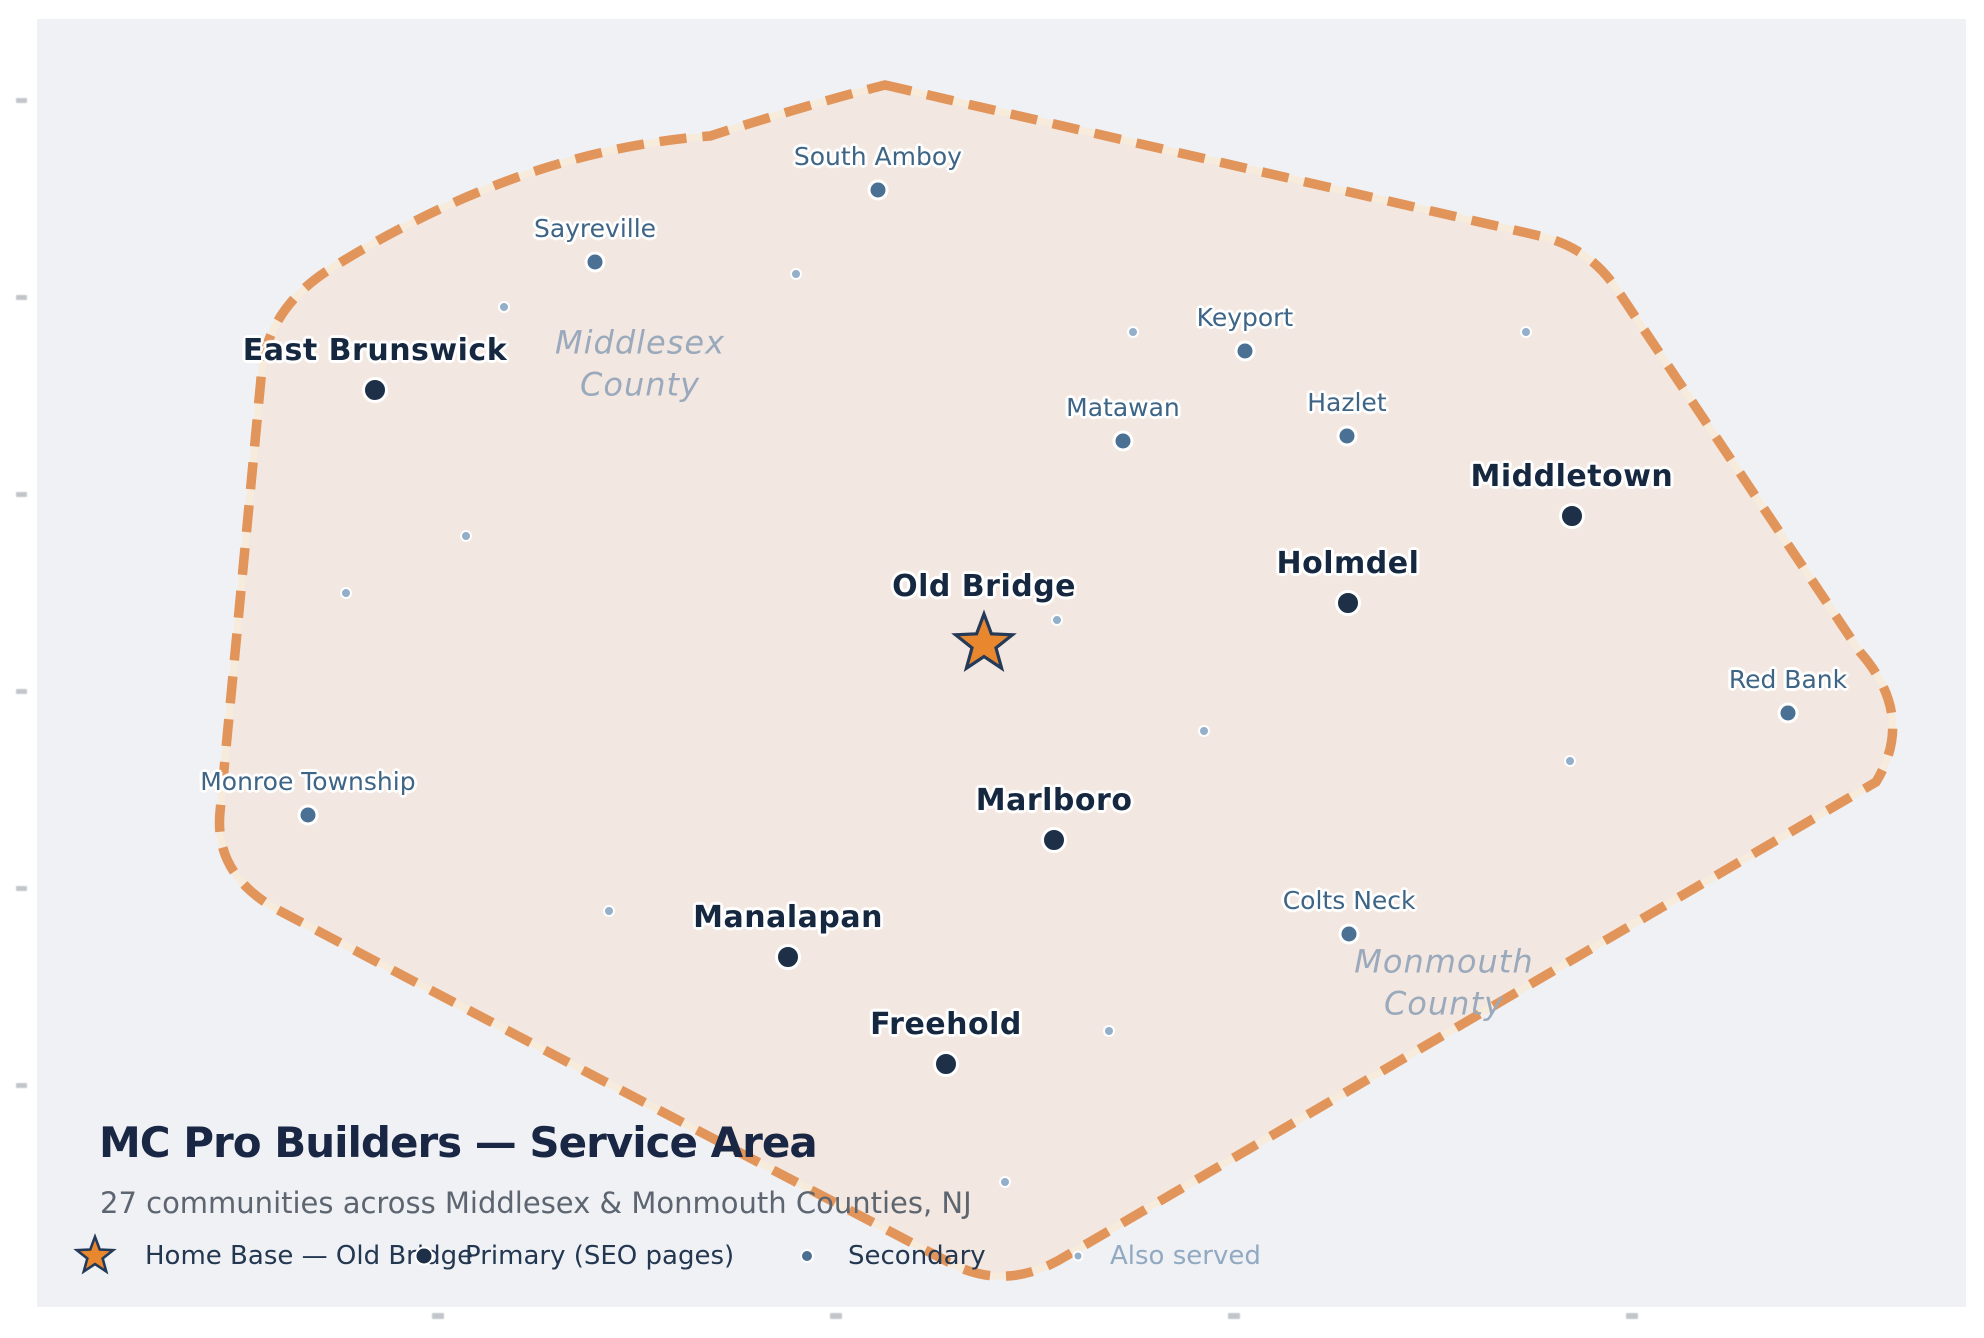 This screenshot has width=1984, height=1338. Describe the element at coordinates (917, 1256) in the screenshot. I see `legend-secondary-label: Secondary` at that location.